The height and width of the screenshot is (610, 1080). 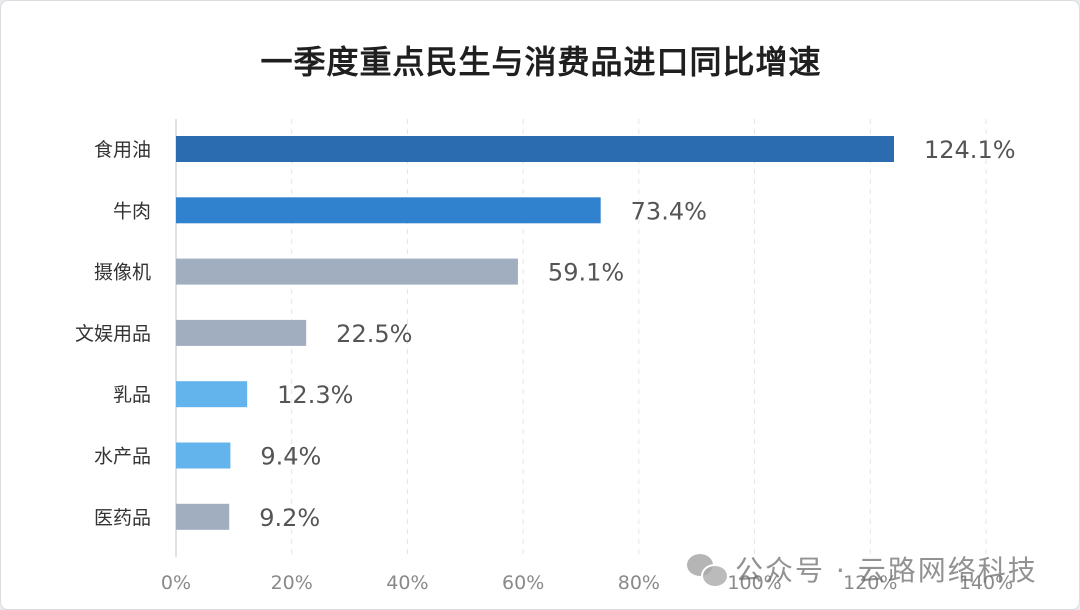 I want to click on watermark-text: 公众号 · 云路网络科技, so click(x=886, y=570).